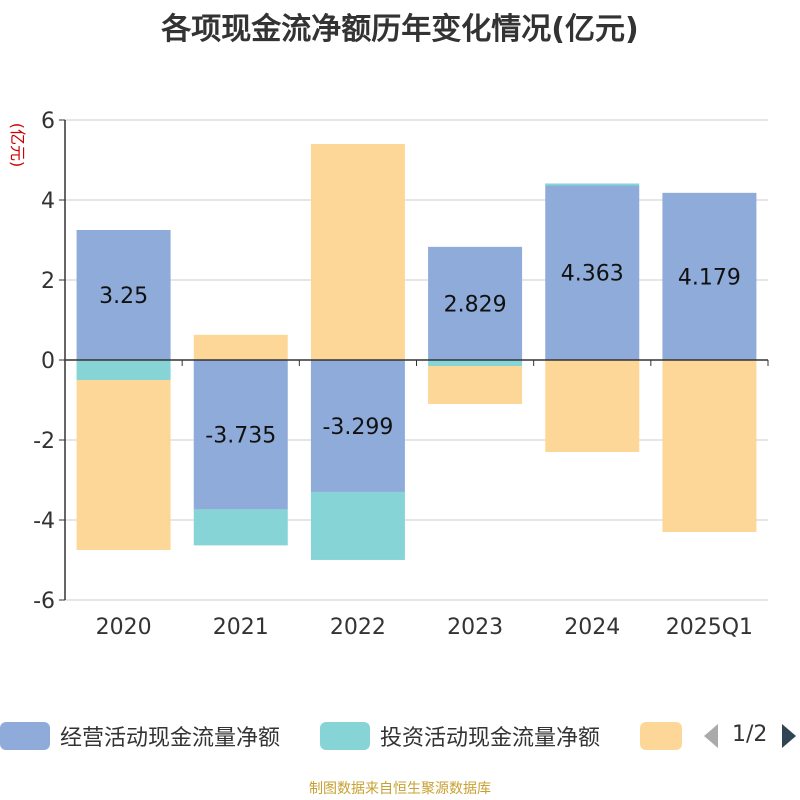  I want to click on x-tick-label: 2023, so click(475, 627).